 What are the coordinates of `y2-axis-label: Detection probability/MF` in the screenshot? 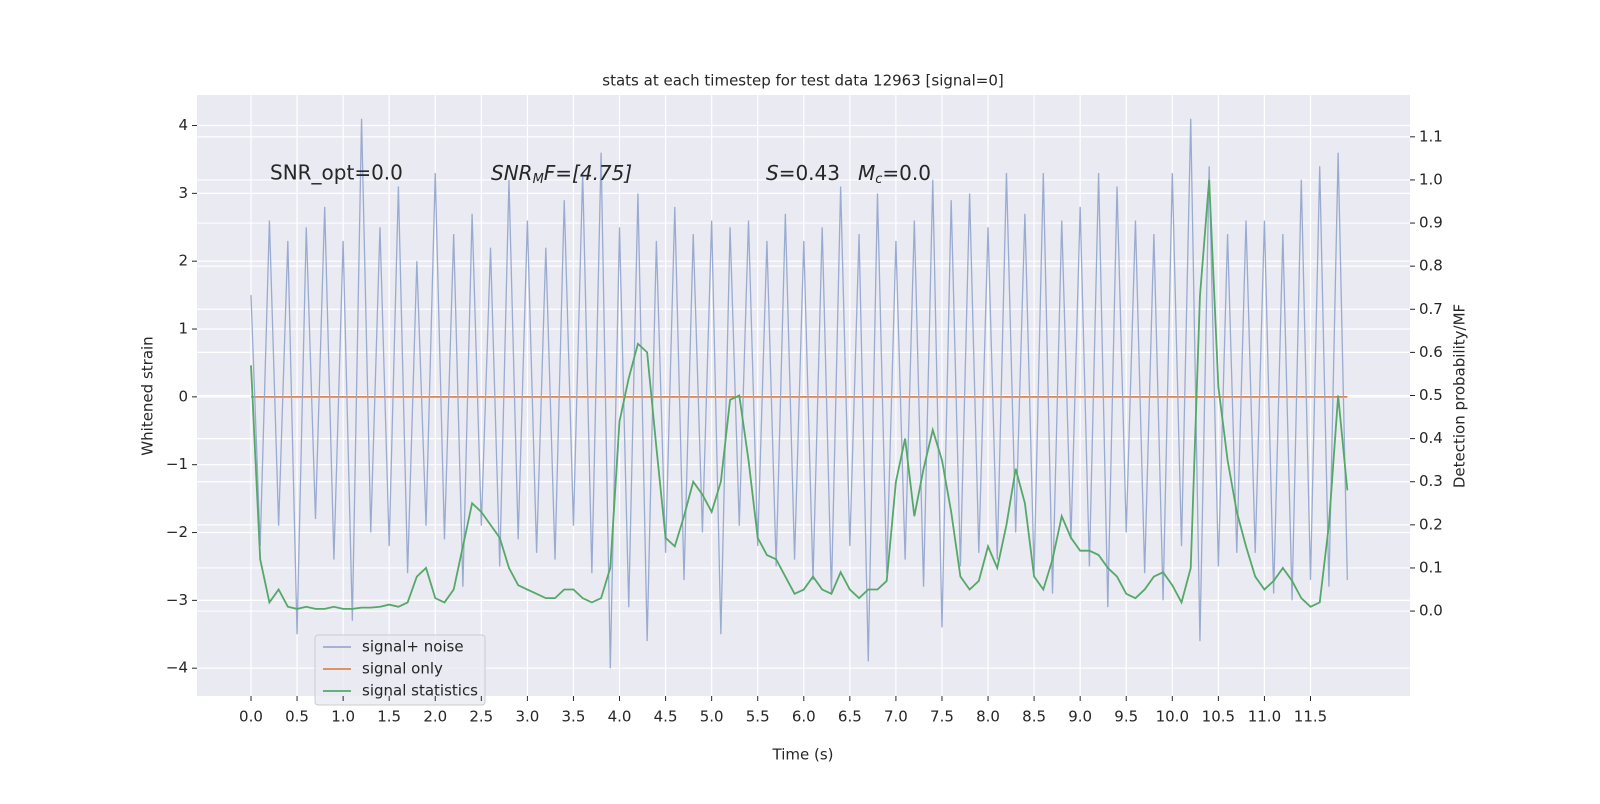 It's located at (1460, 396).